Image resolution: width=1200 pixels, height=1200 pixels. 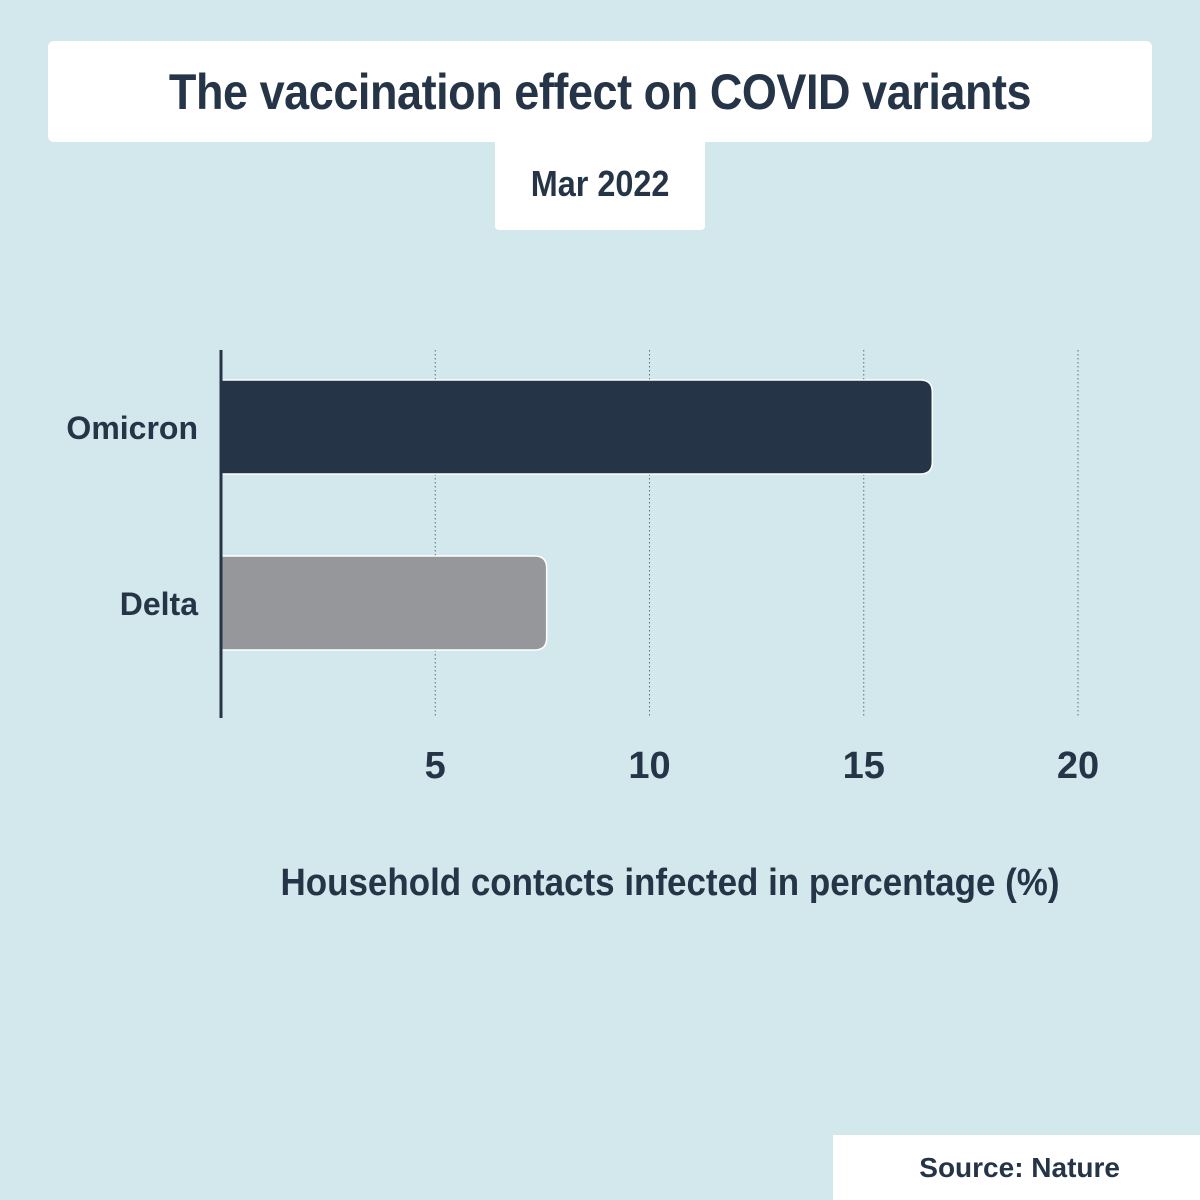 What do you see at coordinates (384, 603) in the screenshot?
I see `bar-delta` at bounding box center [384, 603].